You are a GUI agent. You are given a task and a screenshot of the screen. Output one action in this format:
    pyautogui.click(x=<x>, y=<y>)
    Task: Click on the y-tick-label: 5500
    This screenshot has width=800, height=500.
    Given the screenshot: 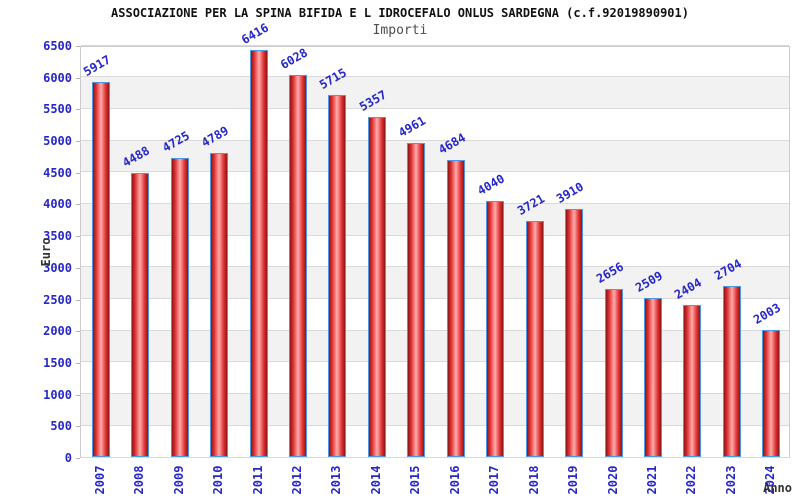 What is the action you would take?
    pyautogui.click(x=57, y=109)
    